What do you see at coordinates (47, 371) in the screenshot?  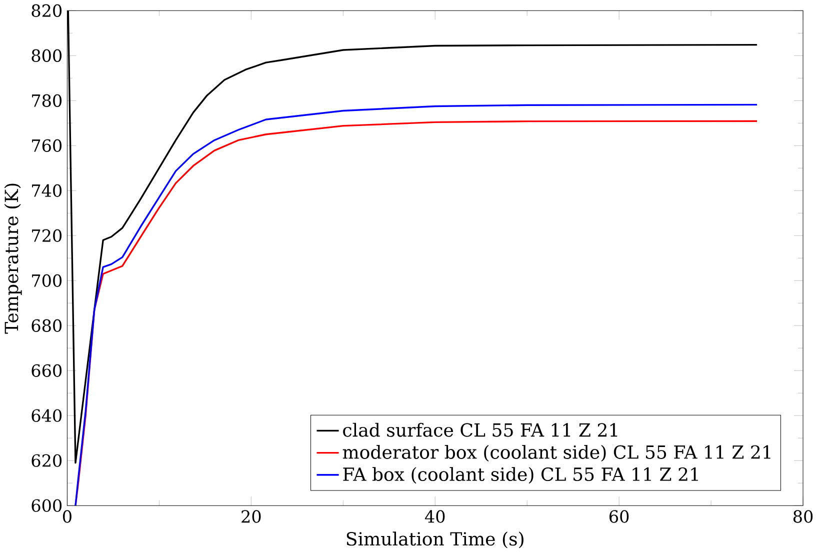 I see `y-tick-label: 660` at bounding box center [47, 371].